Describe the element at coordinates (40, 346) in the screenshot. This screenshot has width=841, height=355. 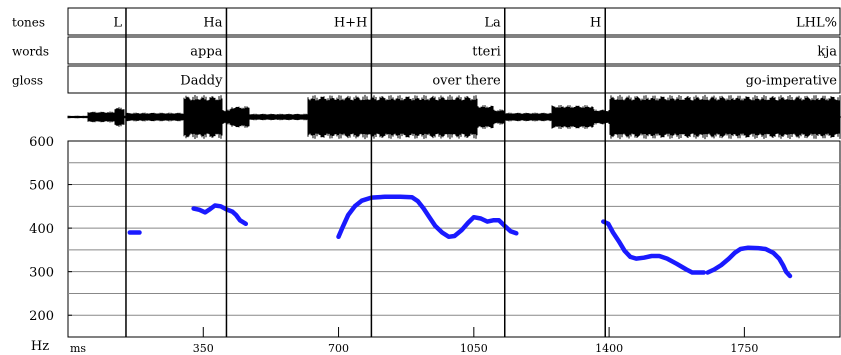
I see `y-axis-label: Hz` at that location.